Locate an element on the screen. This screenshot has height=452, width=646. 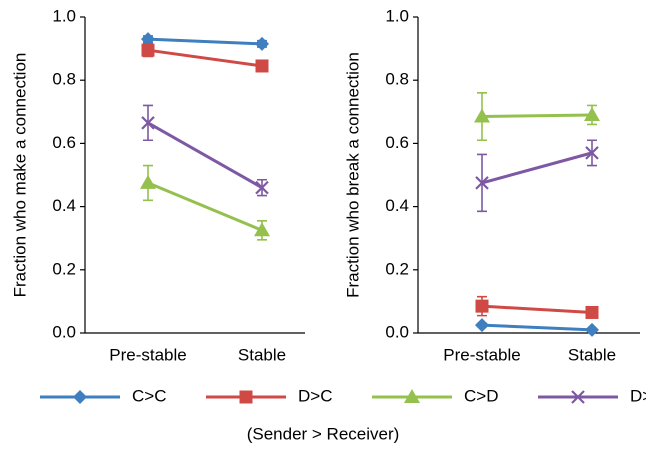
y-axis-label: Fraction who break a connection is located at coordinates (352, 175).